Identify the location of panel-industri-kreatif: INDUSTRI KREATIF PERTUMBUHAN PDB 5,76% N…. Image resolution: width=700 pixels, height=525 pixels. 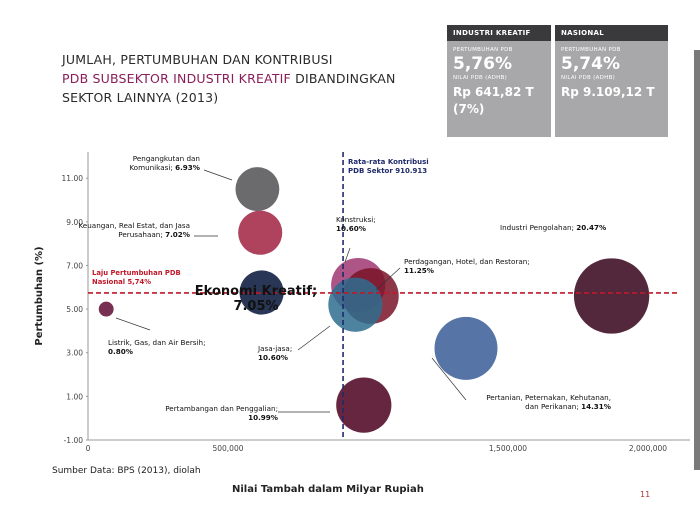
(499, 81).